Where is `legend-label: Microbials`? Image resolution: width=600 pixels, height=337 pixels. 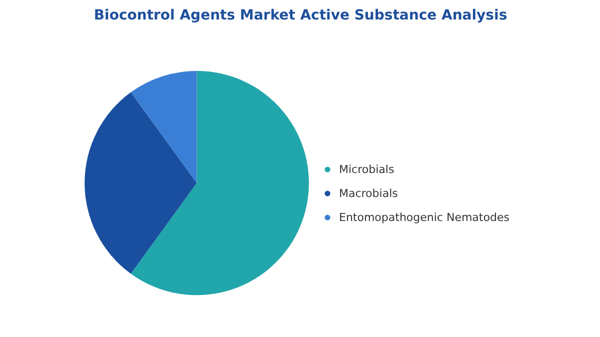
legend-label: Microbials is located at coordinates (366, 169).